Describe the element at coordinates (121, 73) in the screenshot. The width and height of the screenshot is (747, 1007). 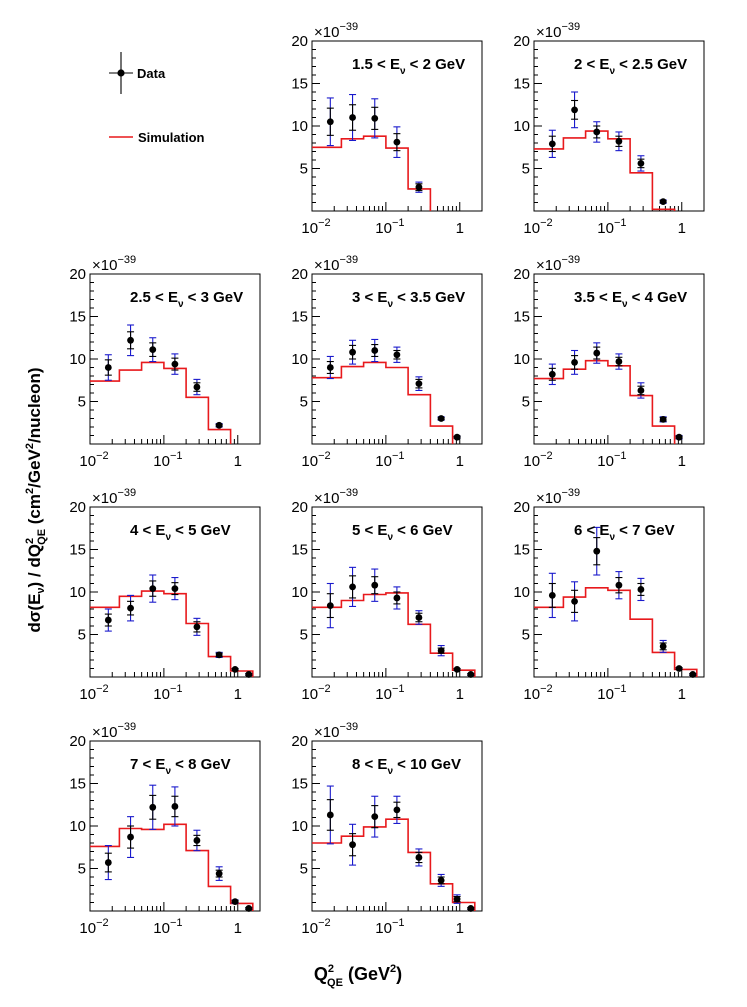
I see `legend-data-marker` at that location.